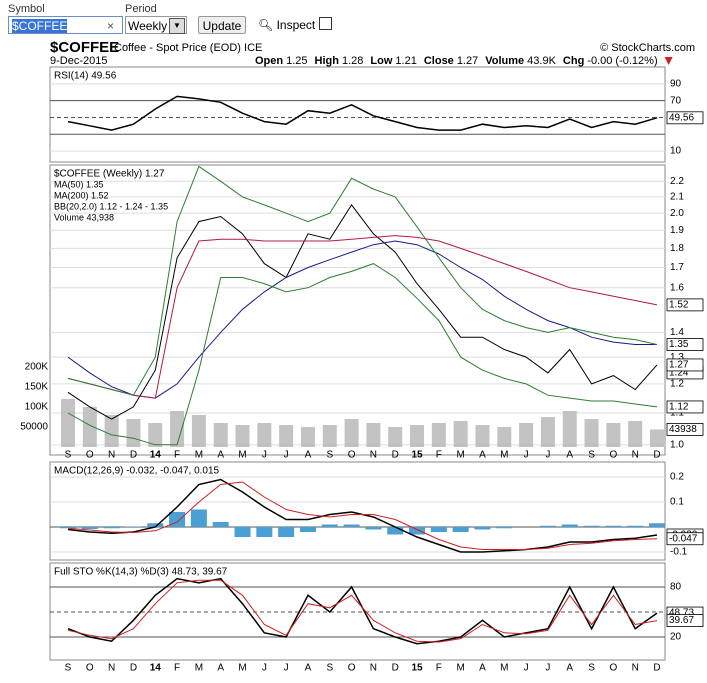 The width and height of the screenshot is (707, 683). Describe the element at coordinates (137, 471) in the screenshot. I see `legend-entry: MACD(12,26,9) -0.032, -0.047, 0.015` at that location.